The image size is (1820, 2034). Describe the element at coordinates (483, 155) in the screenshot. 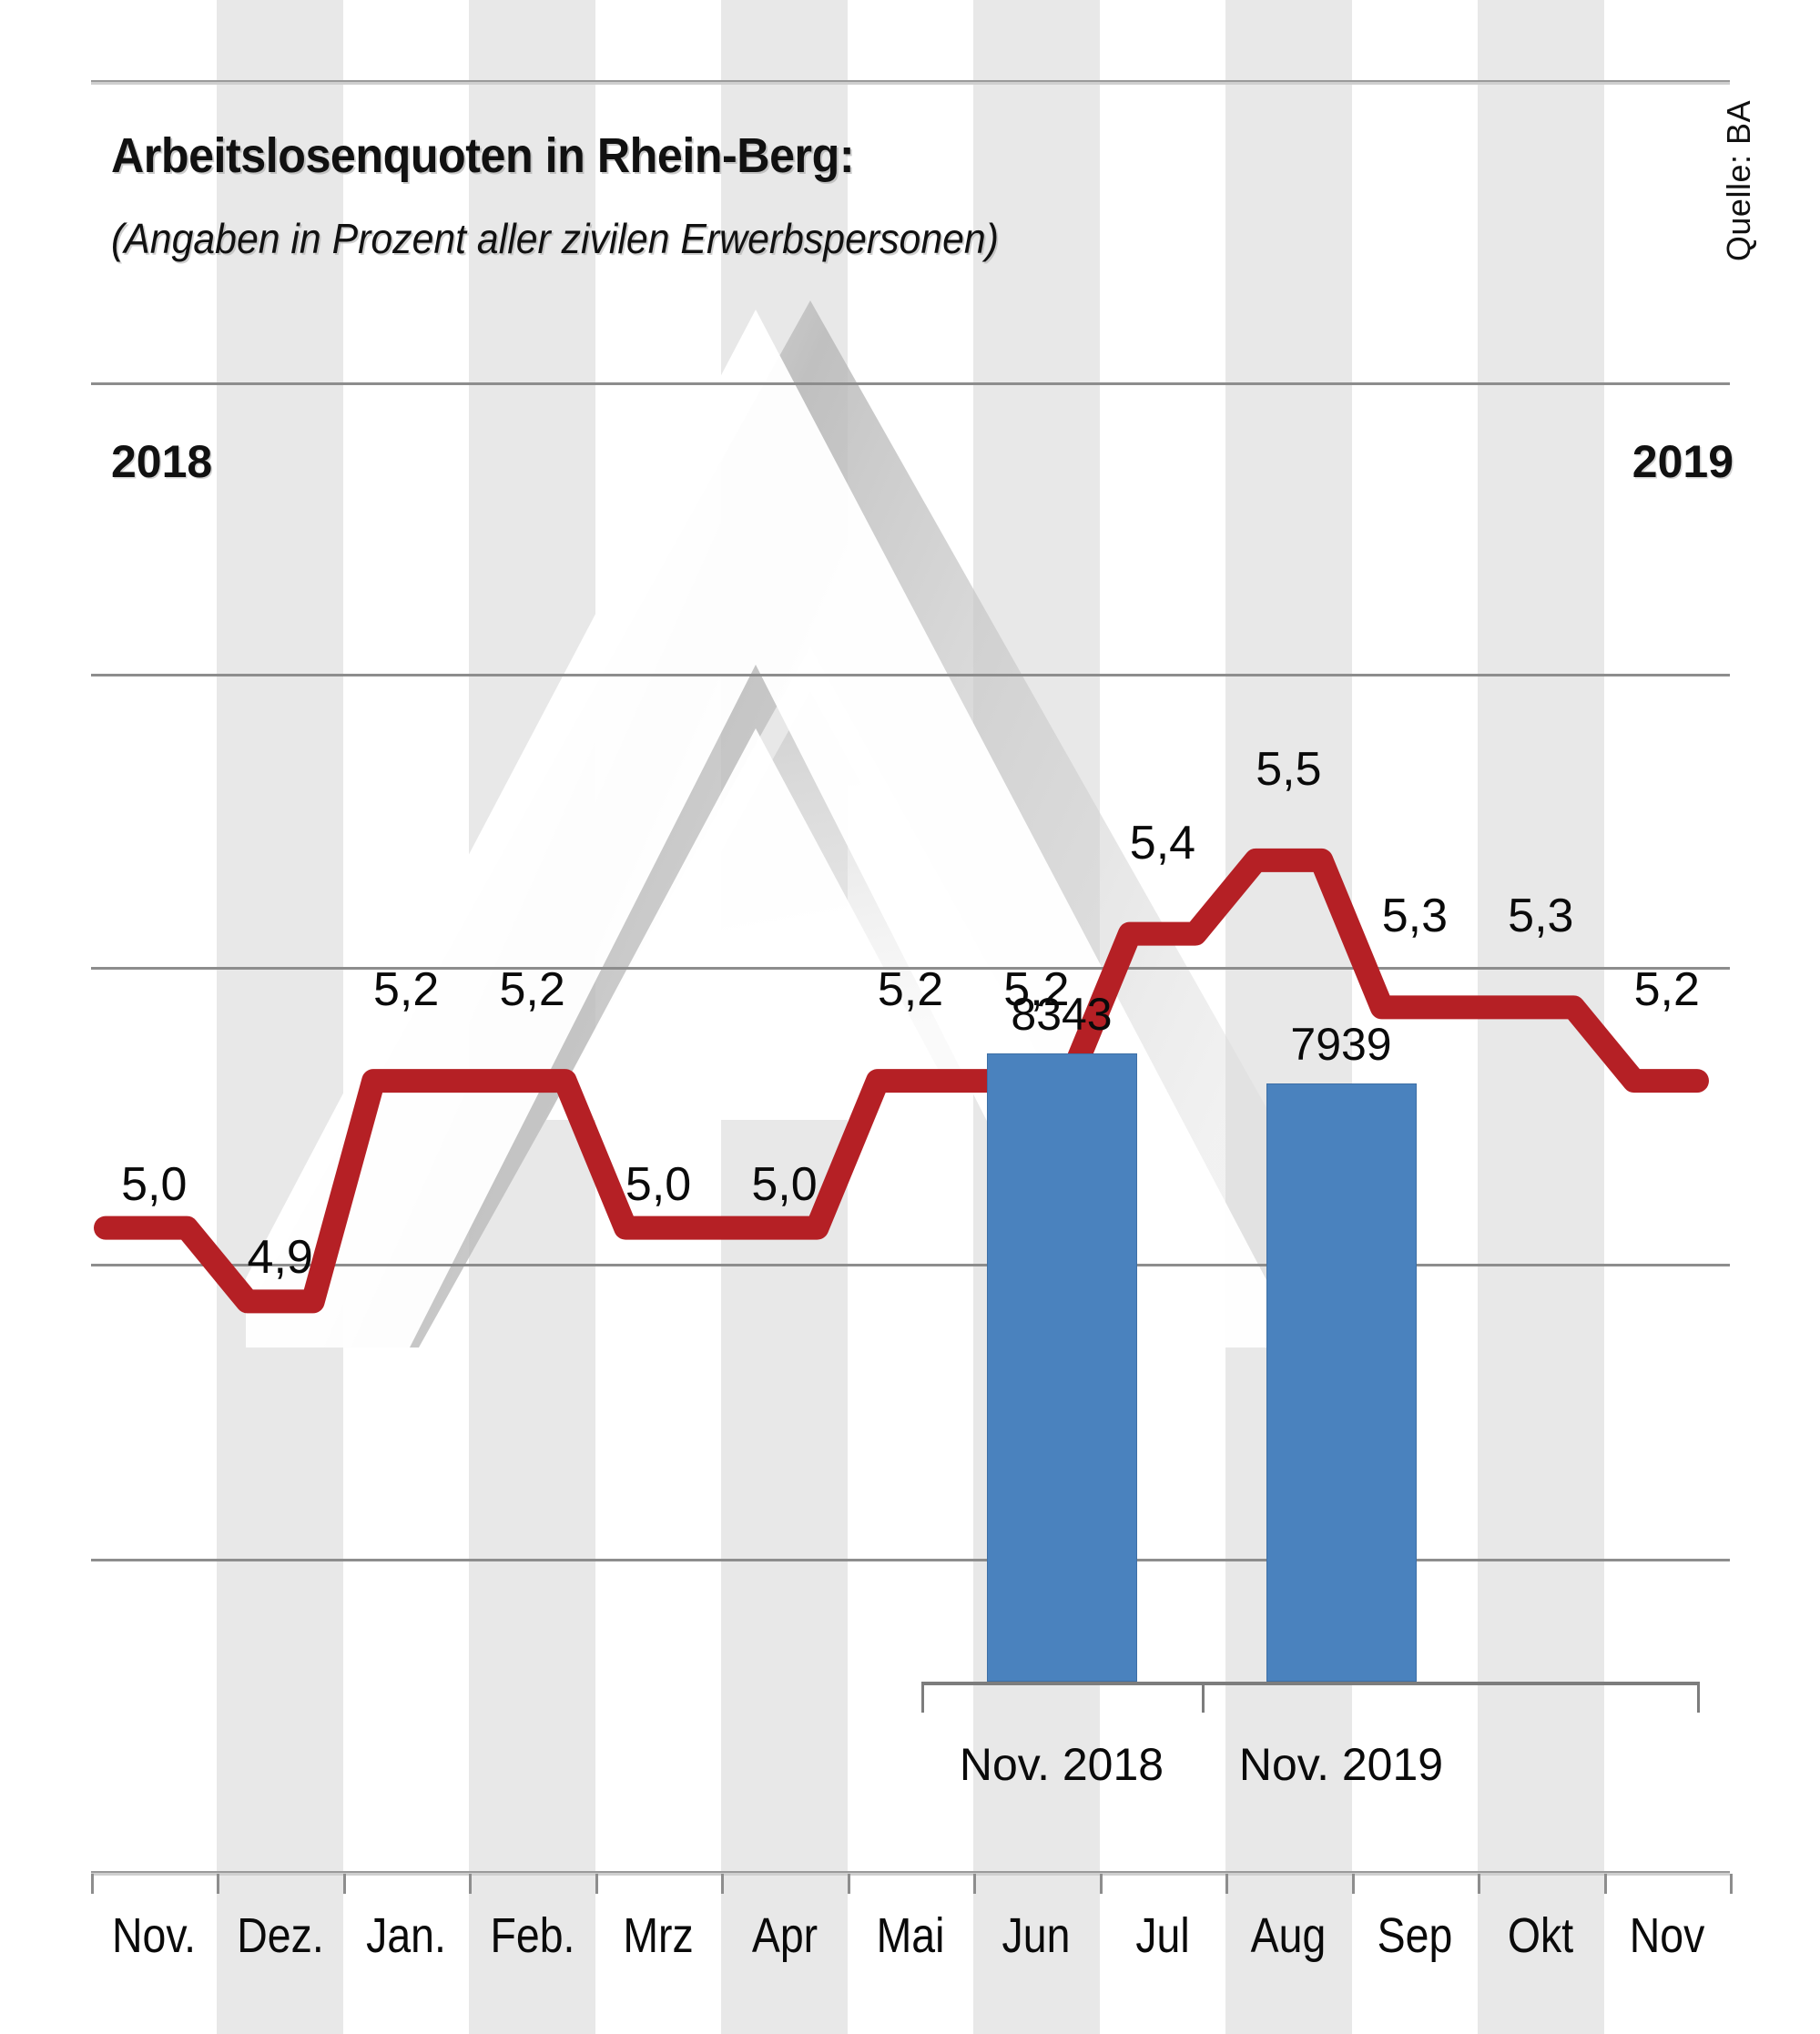

I see `page-title: Arbeitslosenquoten in Rhein-Berg:` at that location.